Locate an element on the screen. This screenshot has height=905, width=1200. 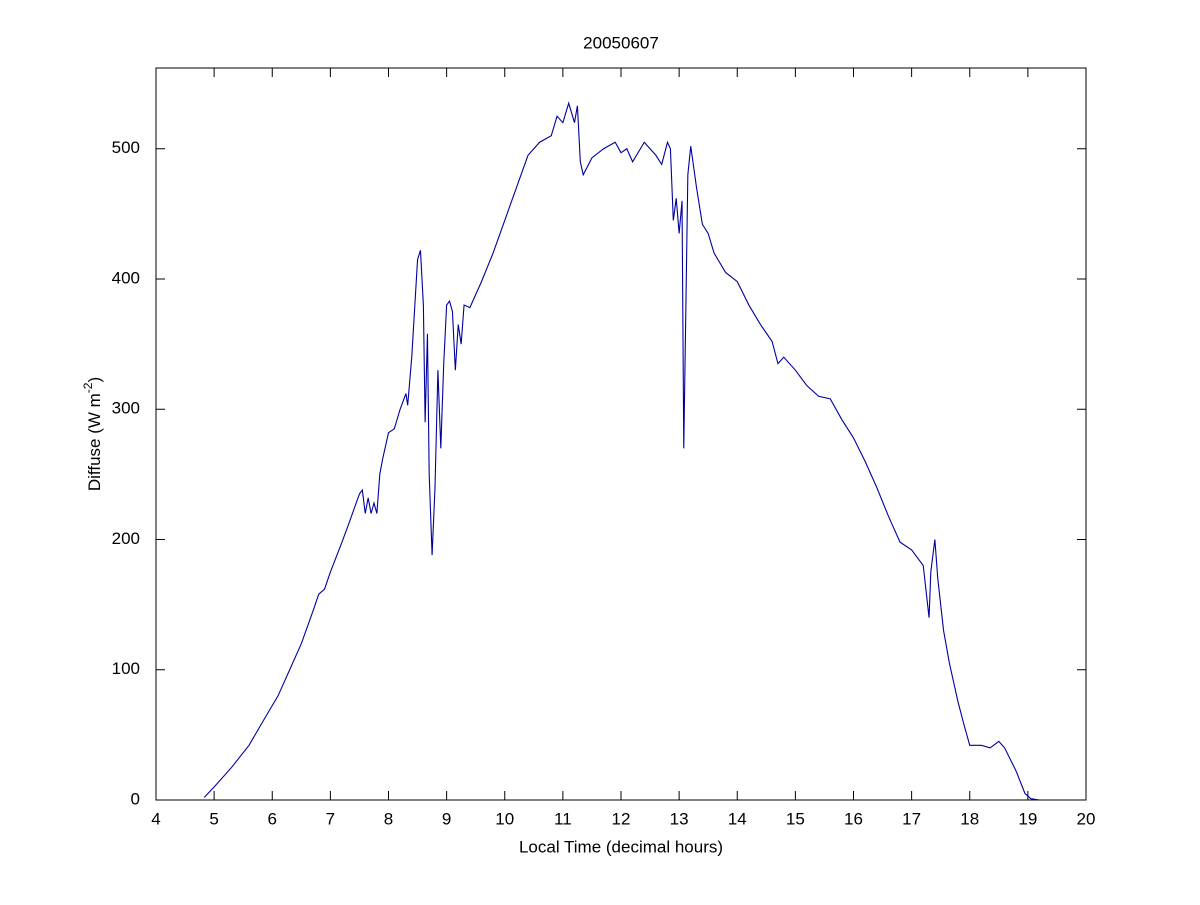
x-tick-label: 6 is located at coordinates (272, 818).